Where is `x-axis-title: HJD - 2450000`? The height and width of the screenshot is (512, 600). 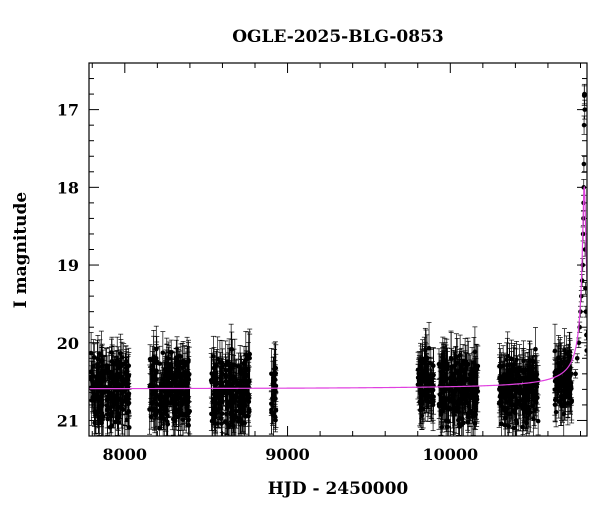
x-axis-title: HJD - 2450000 is located at coordinates (338, 489).